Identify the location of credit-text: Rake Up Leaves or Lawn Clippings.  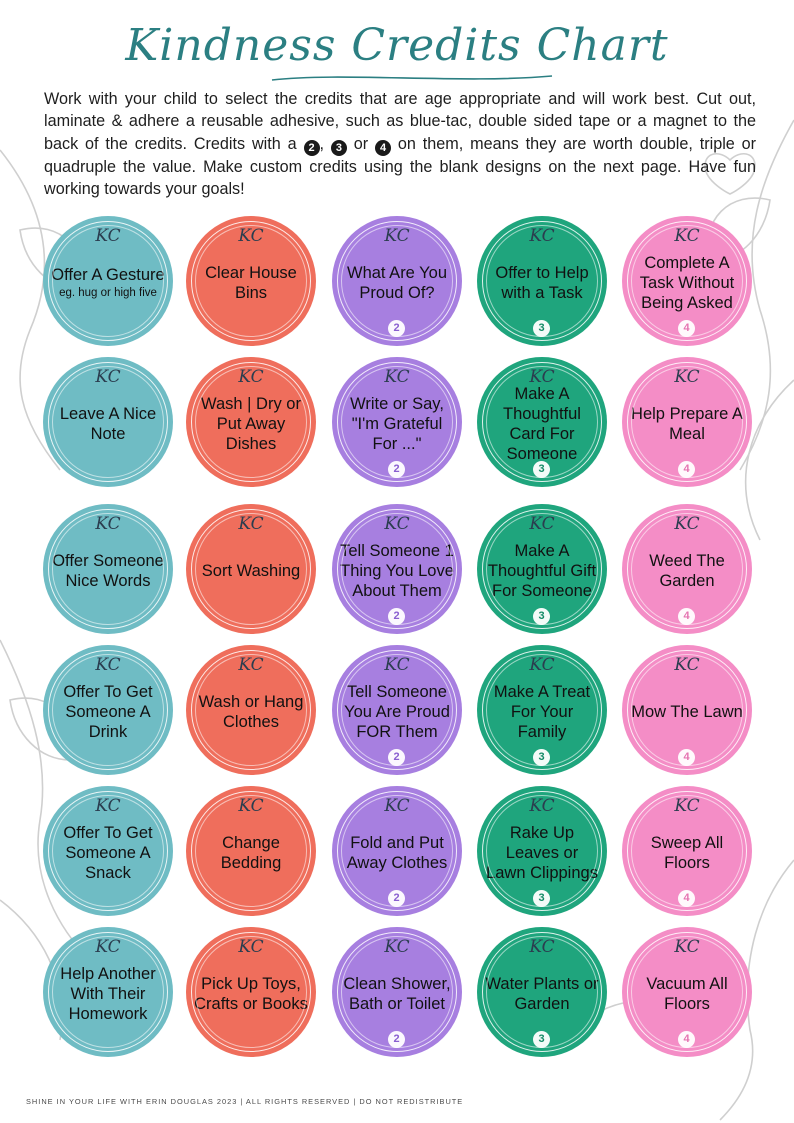
(542, 853).